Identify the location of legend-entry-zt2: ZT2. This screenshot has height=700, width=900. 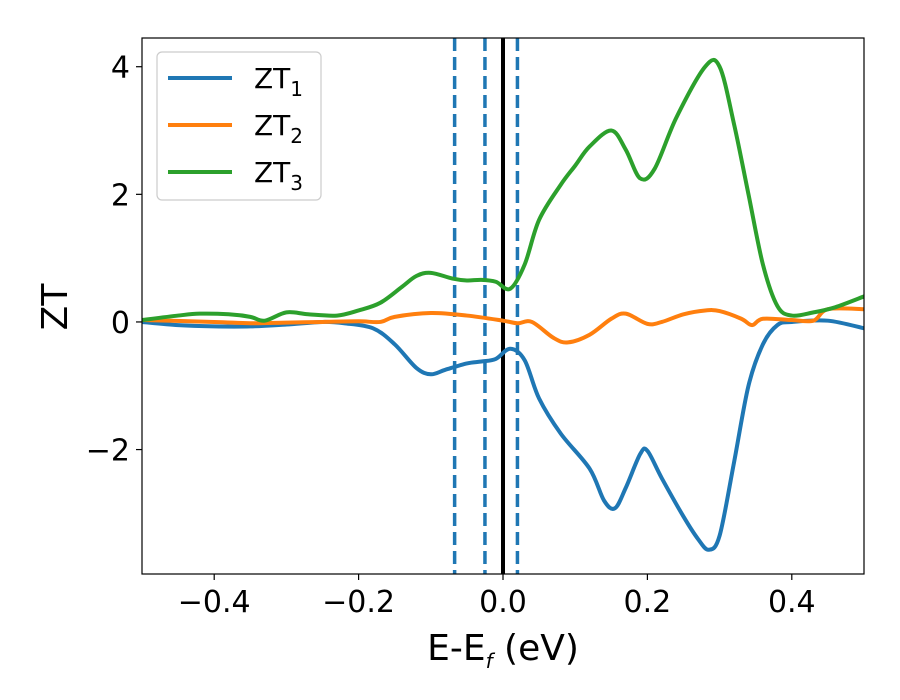
(235, 128).